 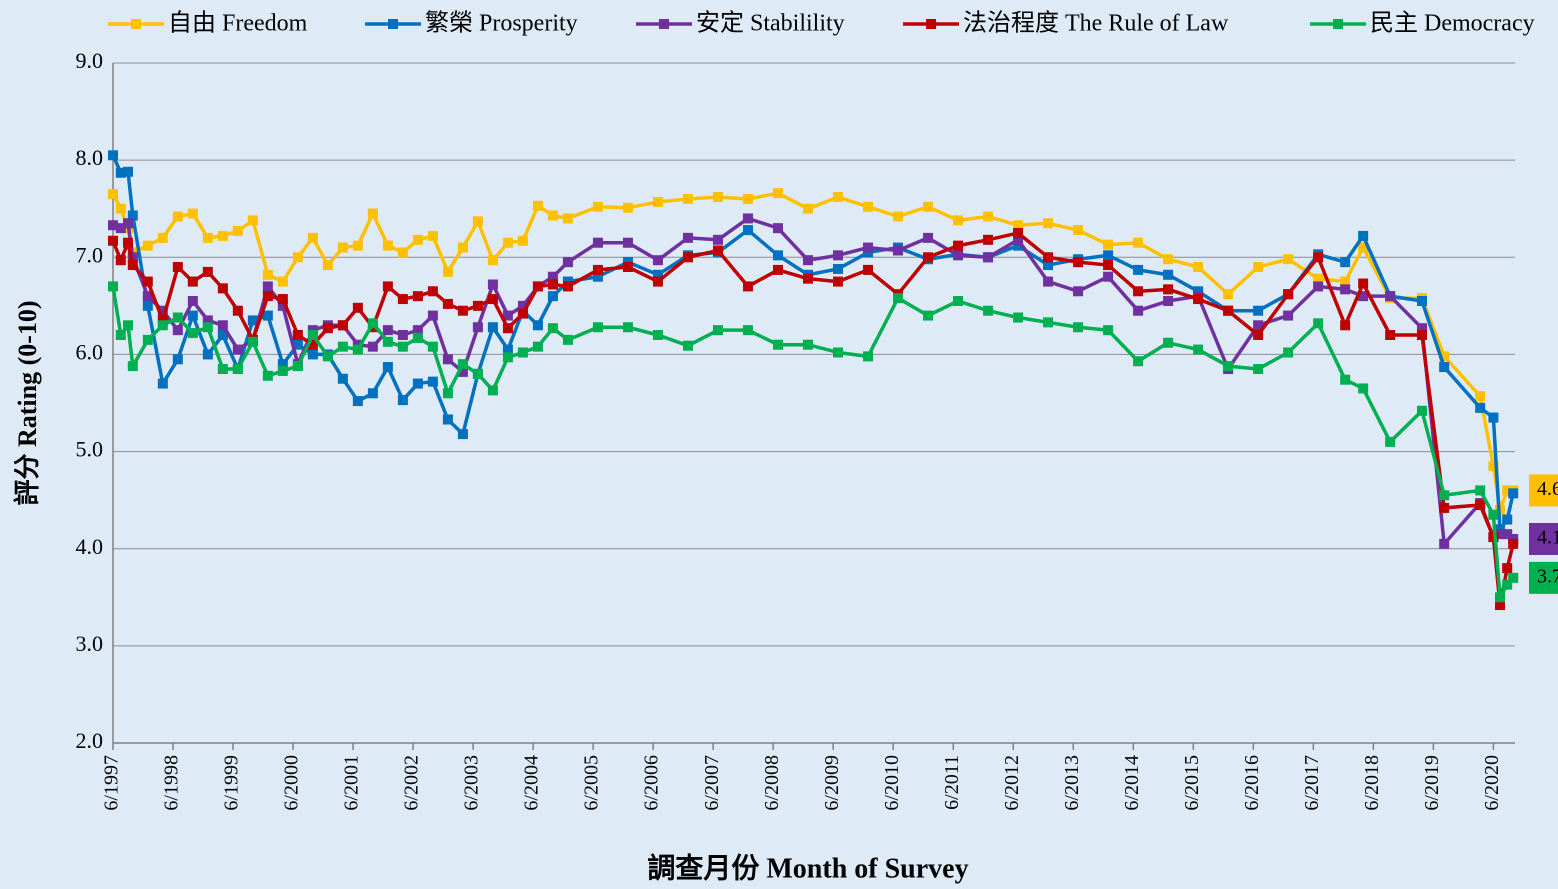 What do you see at coordinates (1547, 538) in the screenshot?
I see `end-label: 4.1` at bounding box center [1547, 538].